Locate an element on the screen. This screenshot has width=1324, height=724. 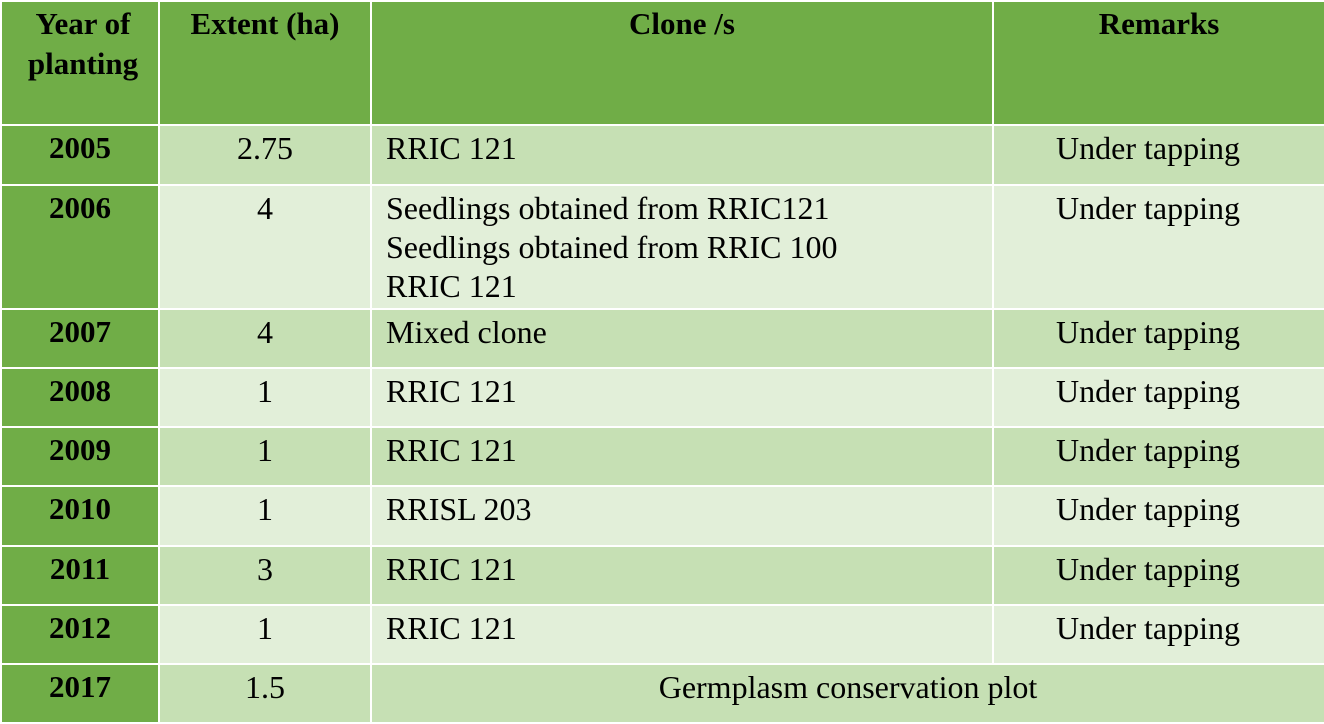
year-cell: 2017 is located at coordinates (80, 693).